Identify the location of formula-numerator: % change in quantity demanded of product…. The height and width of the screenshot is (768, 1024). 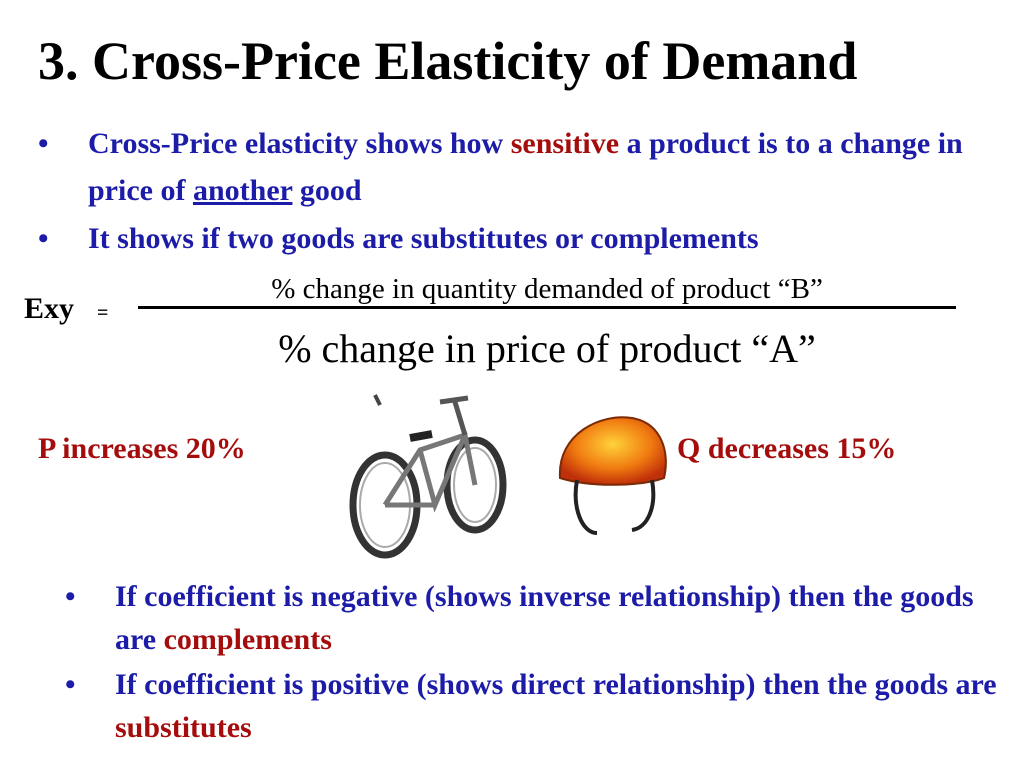
(547, 290).